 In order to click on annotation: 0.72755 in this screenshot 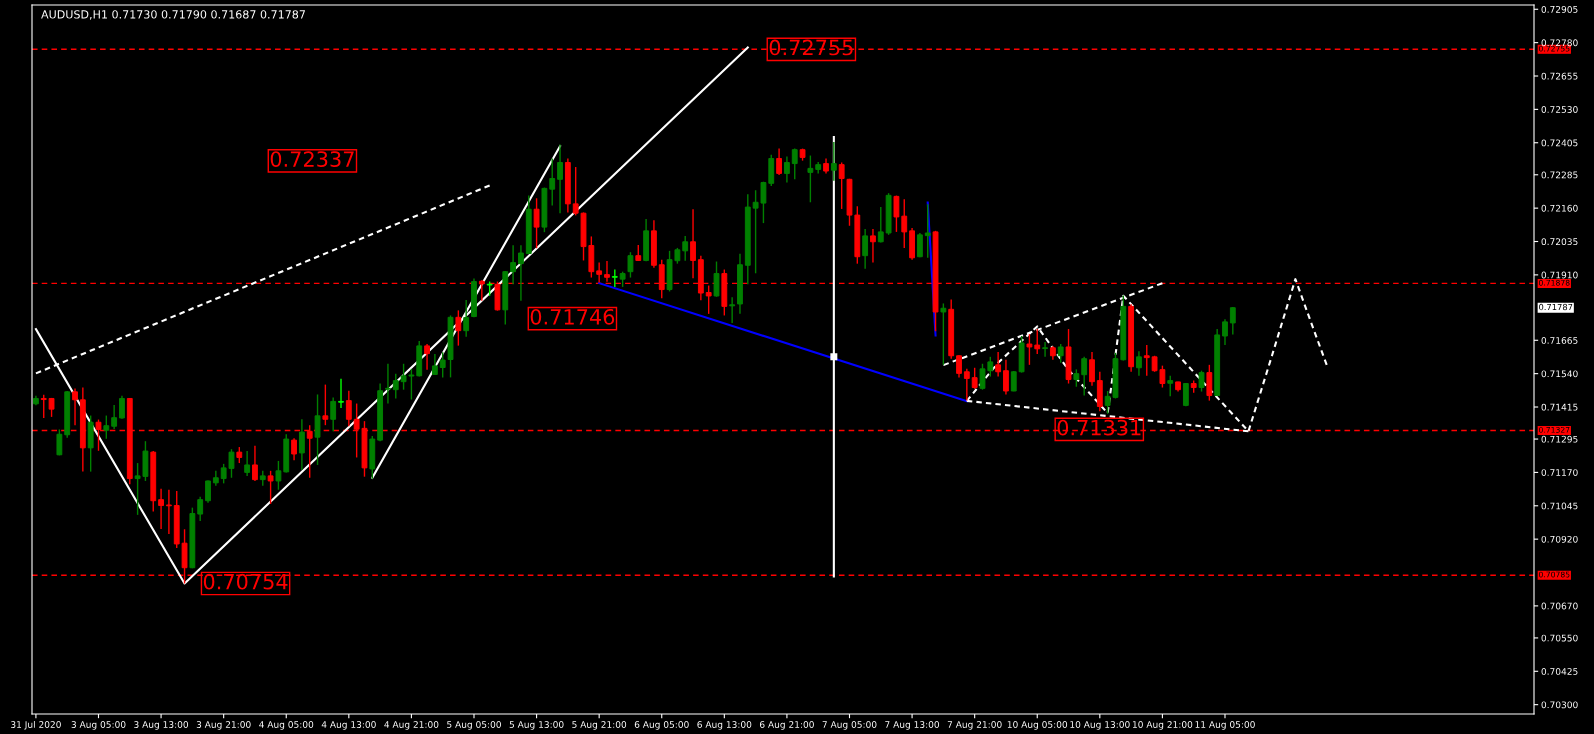, I will do `click(811, 47)`.